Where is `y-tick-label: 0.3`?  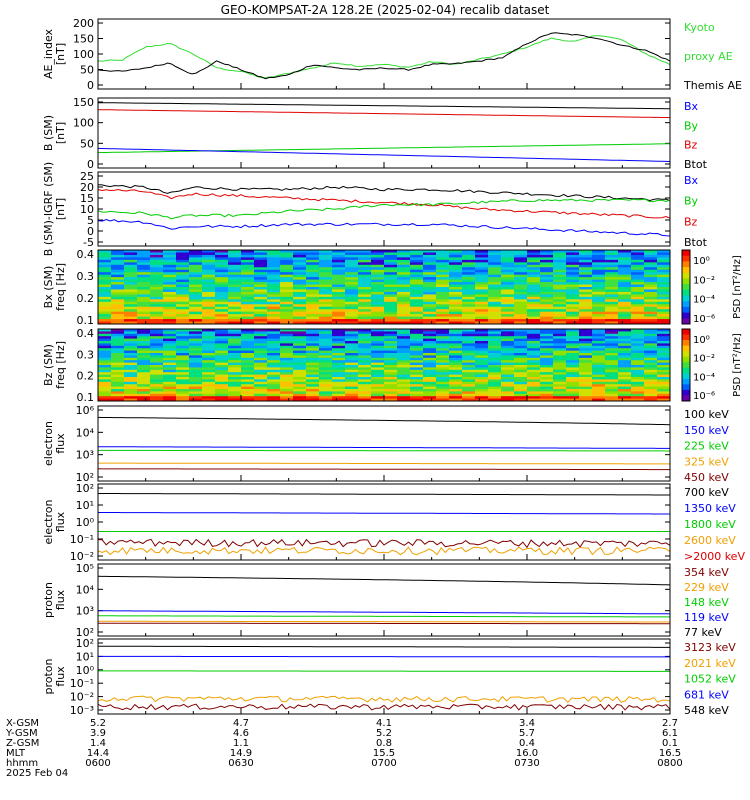 y-tick-label: 0.3 is located at coordinates (86, 354).